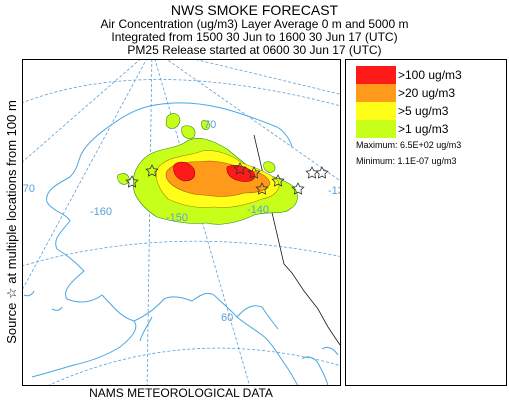 The height and width of the screenshot is (401, 509). Describe the element at coordinates (406, 161) in the screenshot. I see `min-concentration: Minimum: 1.1E-07 ug/m3` at that location.